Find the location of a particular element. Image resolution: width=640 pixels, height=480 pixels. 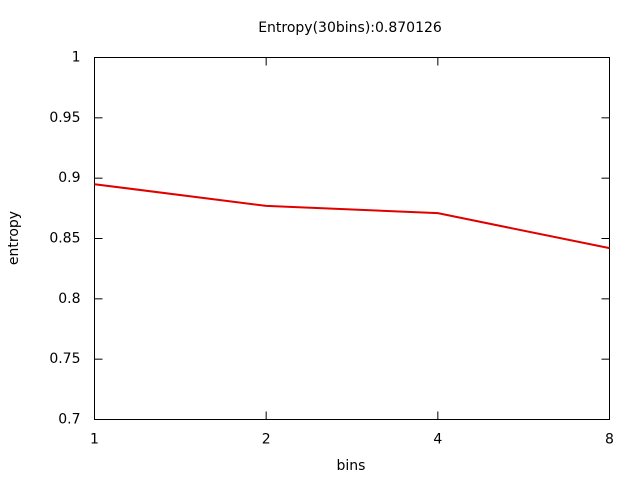

x-tick-label: 4 is located at coordinates (437, 440).